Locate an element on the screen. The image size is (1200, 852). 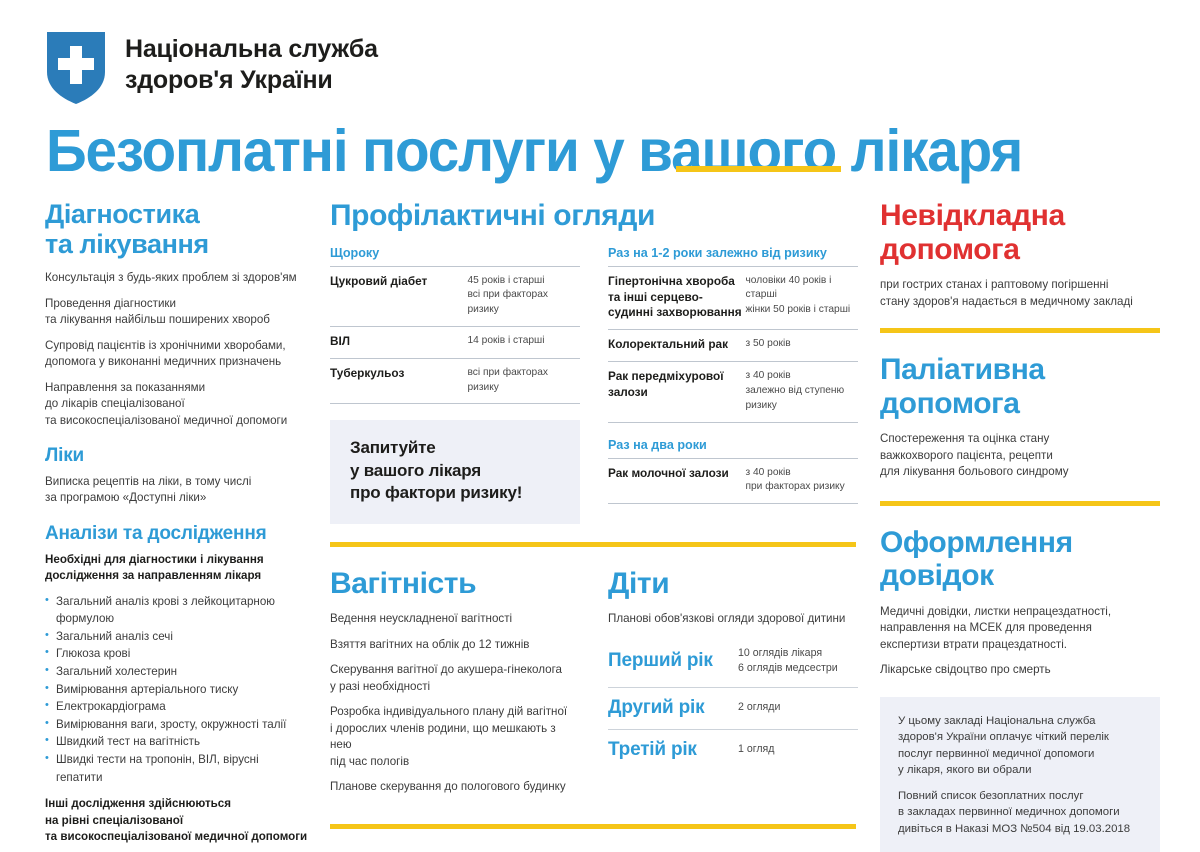
heading-line-1: Виклики is located at coordinates (670, 850).